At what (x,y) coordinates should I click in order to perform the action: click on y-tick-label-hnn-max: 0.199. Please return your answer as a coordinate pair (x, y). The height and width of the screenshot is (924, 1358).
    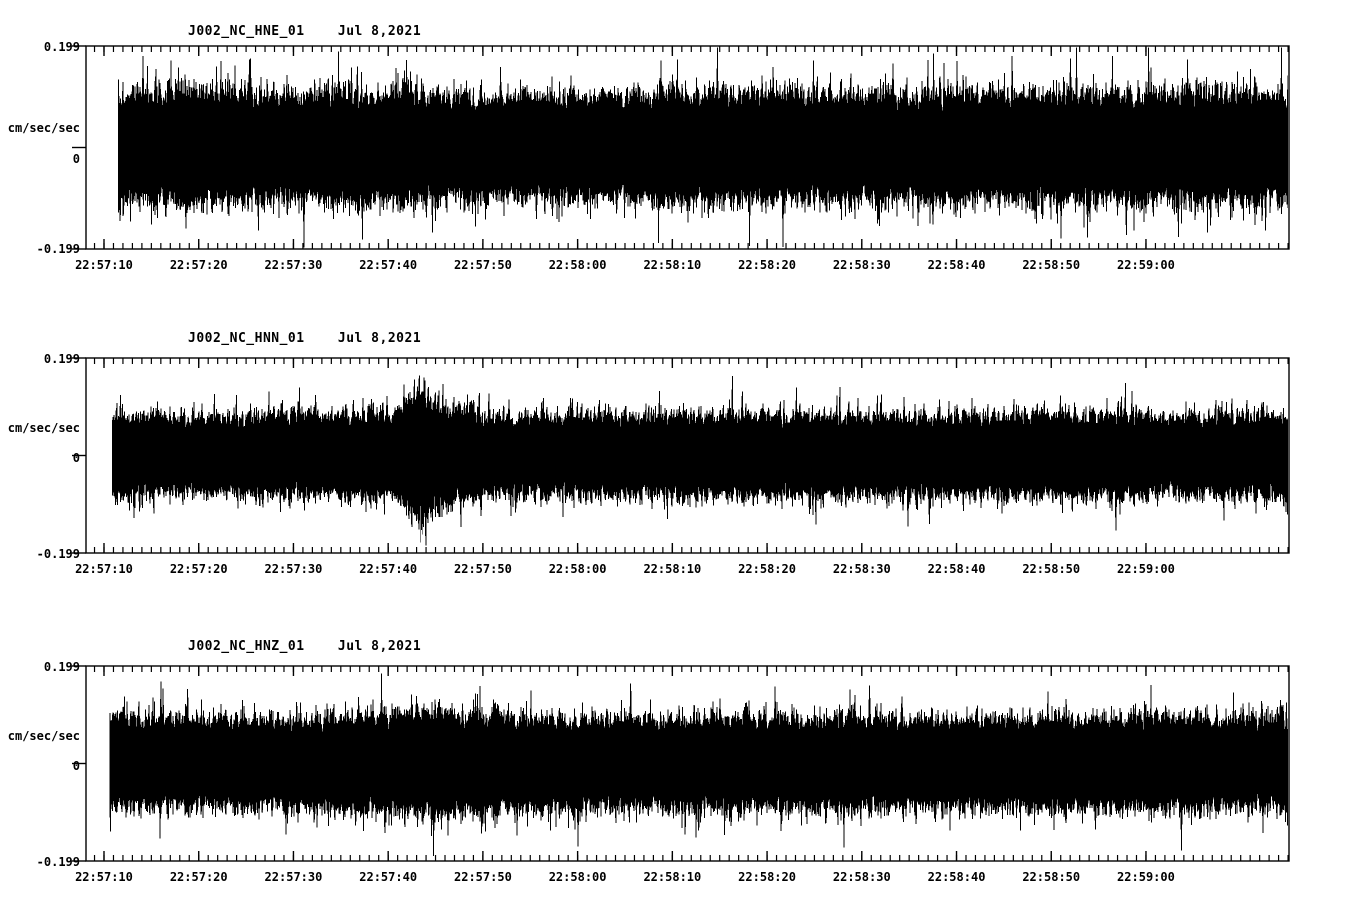
    Looking at the image, I should click on (61, 359).